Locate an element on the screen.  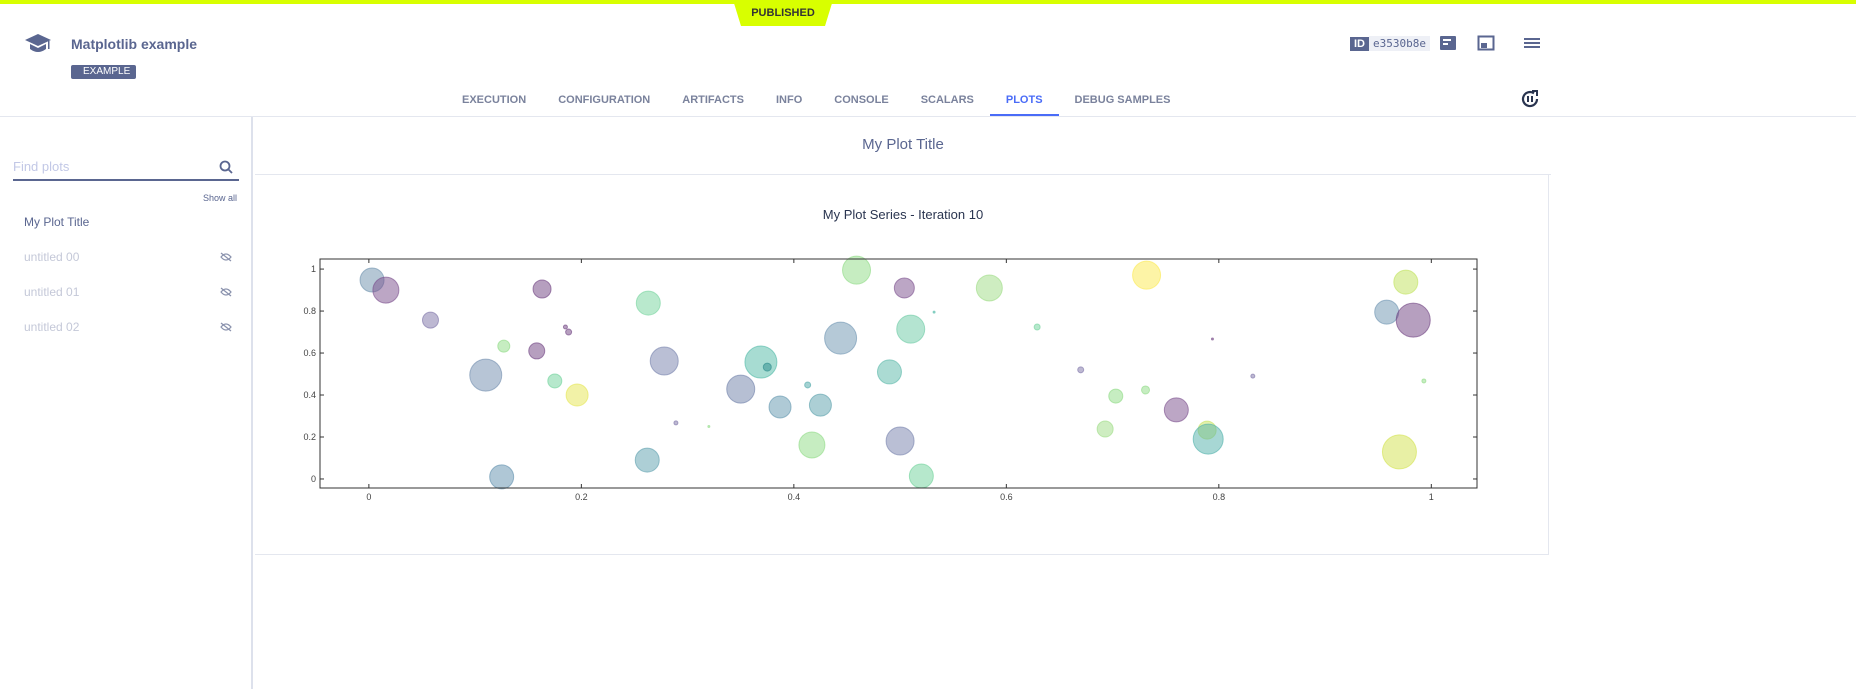
graduation-cap-icon is located at coordinates (38, 46).